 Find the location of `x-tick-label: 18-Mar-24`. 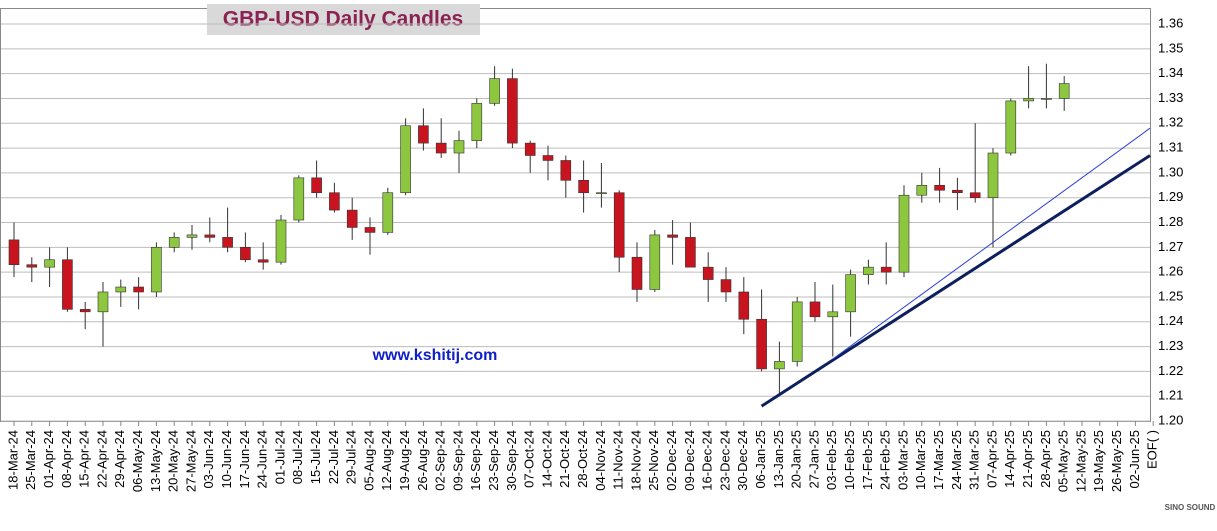

x-tick-label: 18-Mar-24 is located at coordinates (12, 460).